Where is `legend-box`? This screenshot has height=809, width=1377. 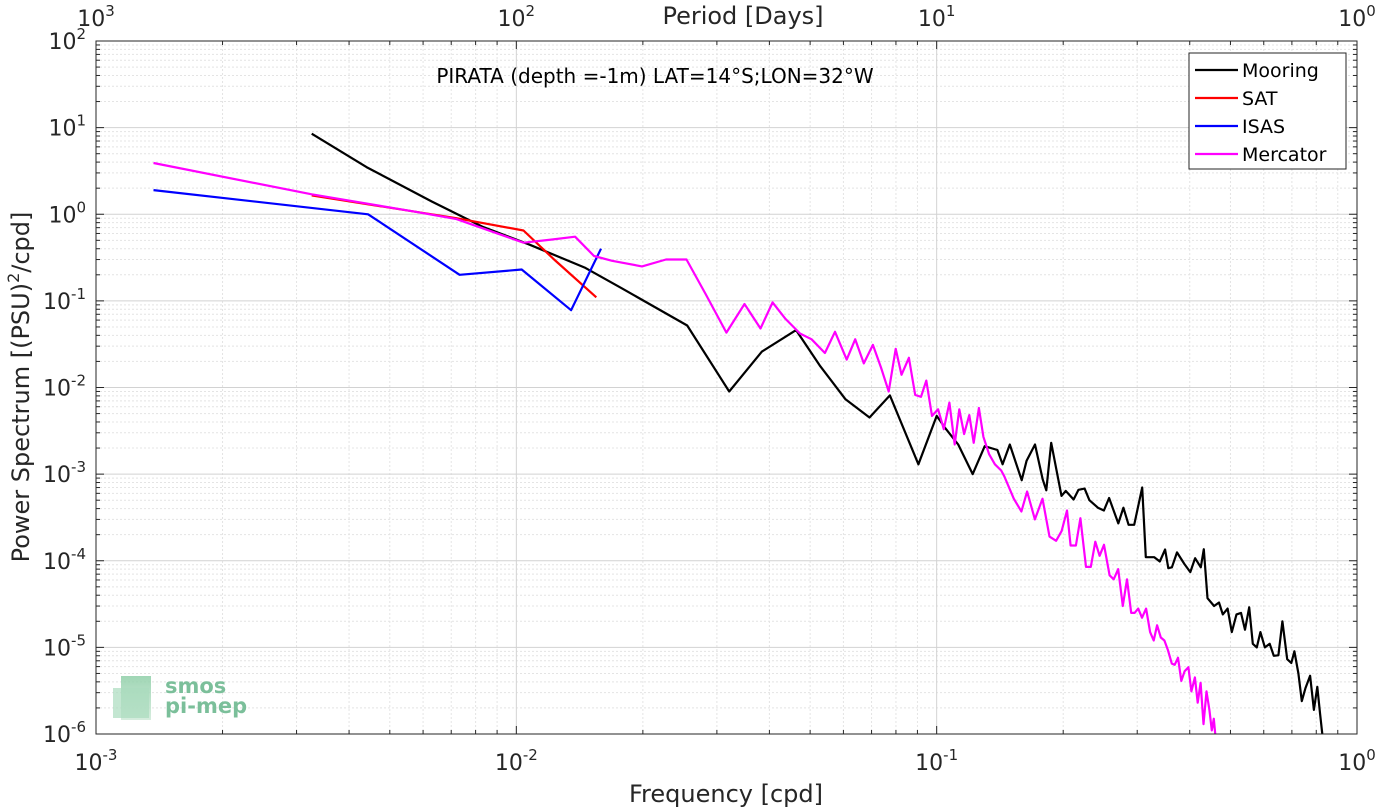 legend-box is located at coordinates (1267, 111).